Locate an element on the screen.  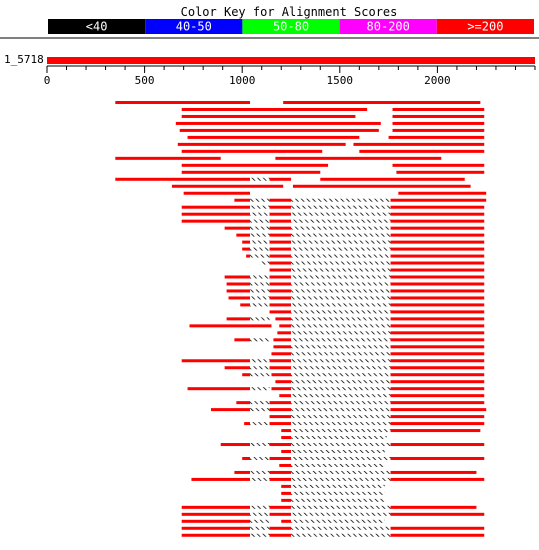
ruler-tick-label: 0 is located at coordinates (47, 80).